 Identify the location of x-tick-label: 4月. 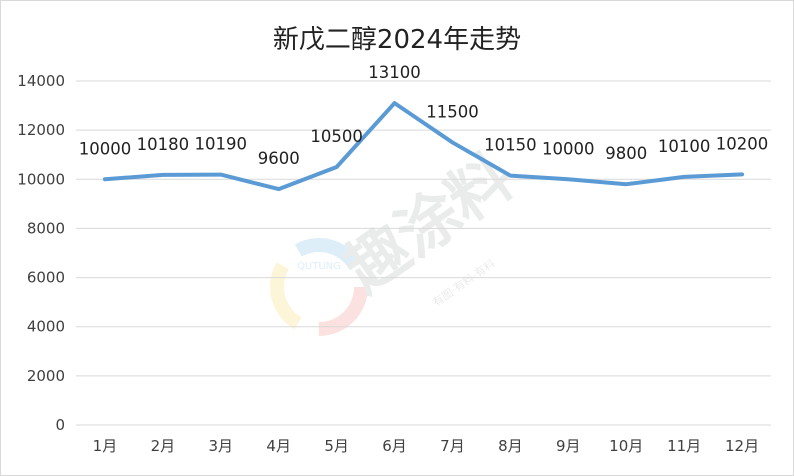
(278, 446).